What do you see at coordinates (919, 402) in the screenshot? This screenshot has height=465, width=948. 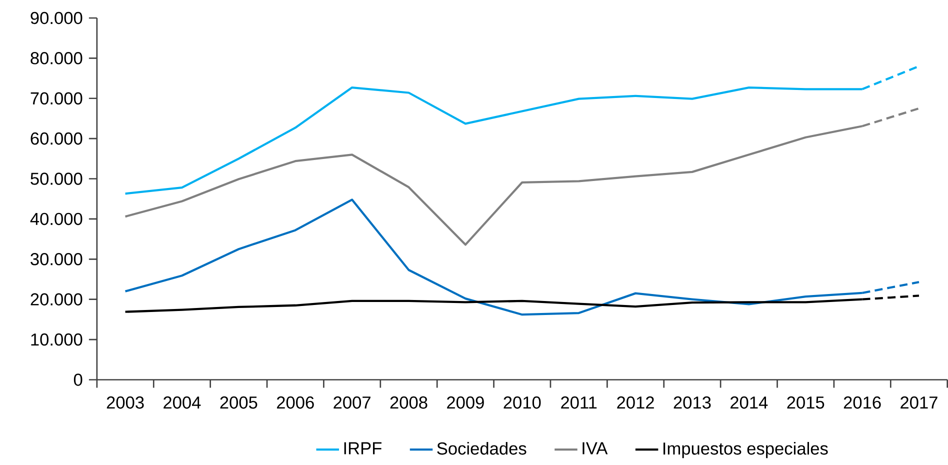 I see `x-tick-label: 2017` at bounding box center [919, 402].